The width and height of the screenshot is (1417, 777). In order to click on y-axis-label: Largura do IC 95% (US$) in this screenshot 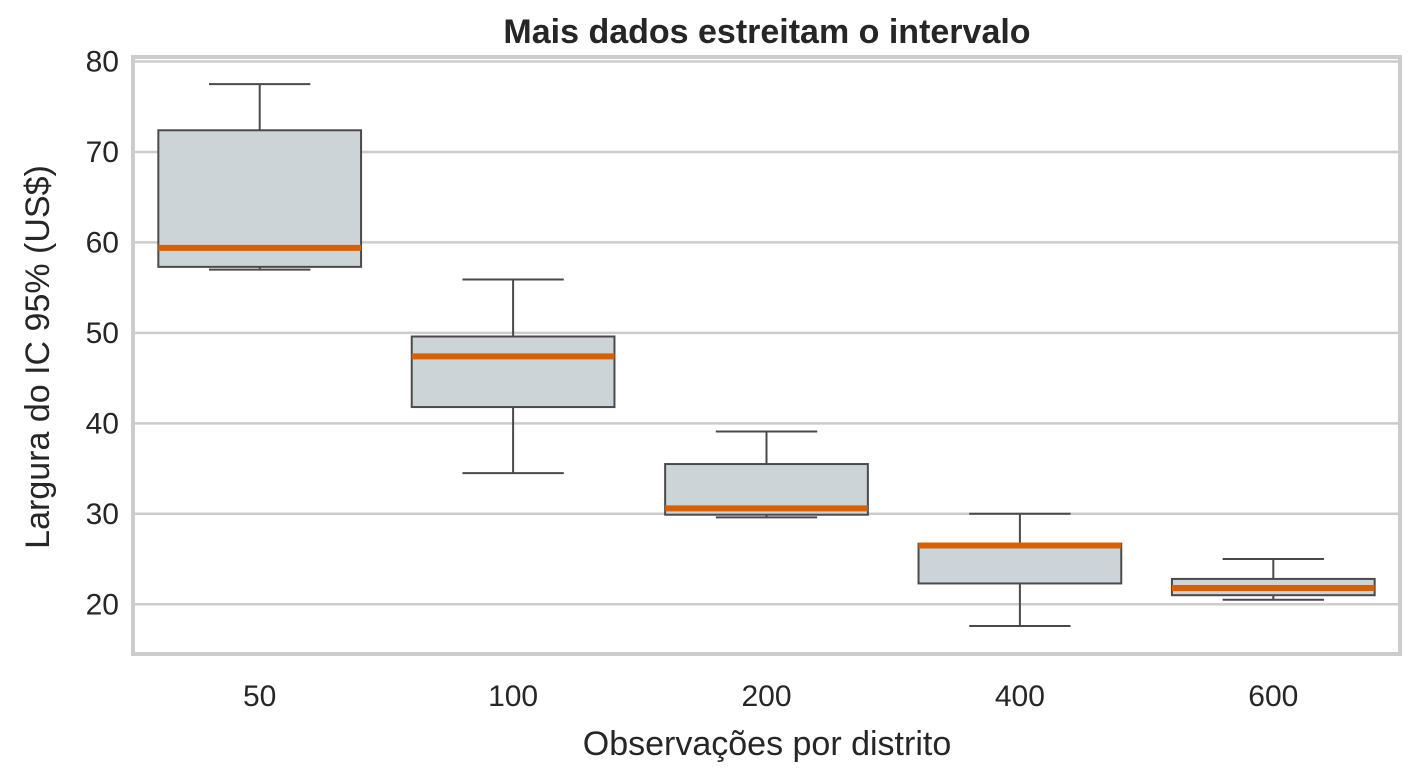, I will do `click(38, 357)`.